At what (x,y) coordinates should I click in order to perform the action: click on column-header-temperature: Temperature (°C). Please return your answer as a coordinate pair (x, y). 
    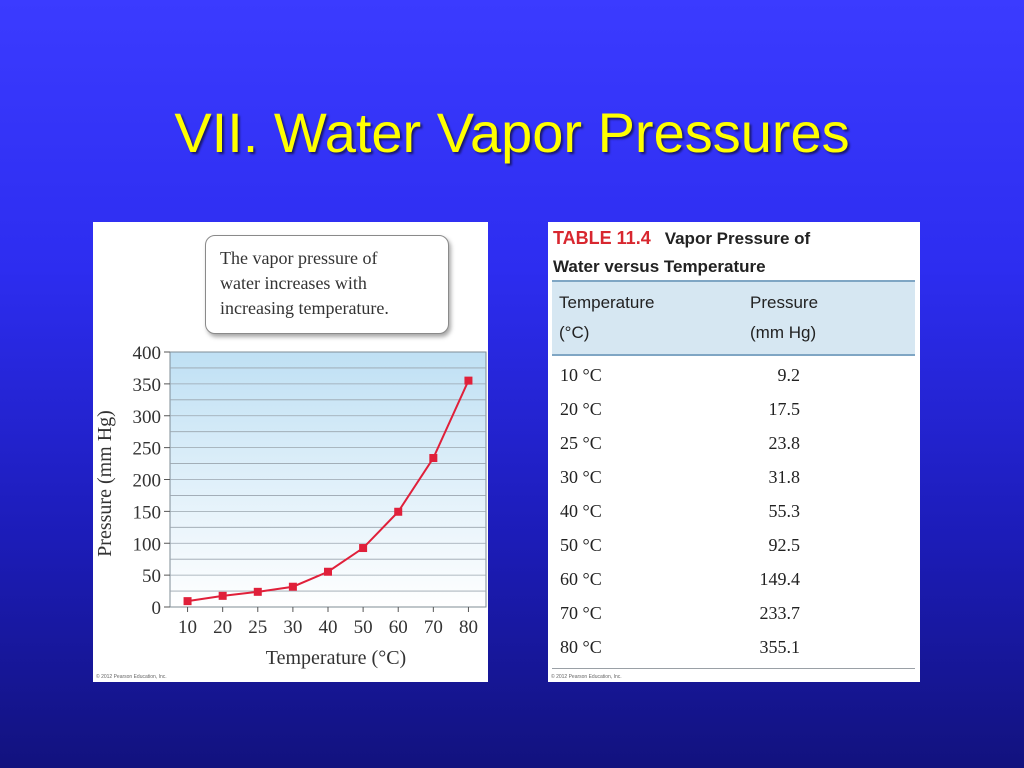
    Looking at the image, I should click on (607, 317).